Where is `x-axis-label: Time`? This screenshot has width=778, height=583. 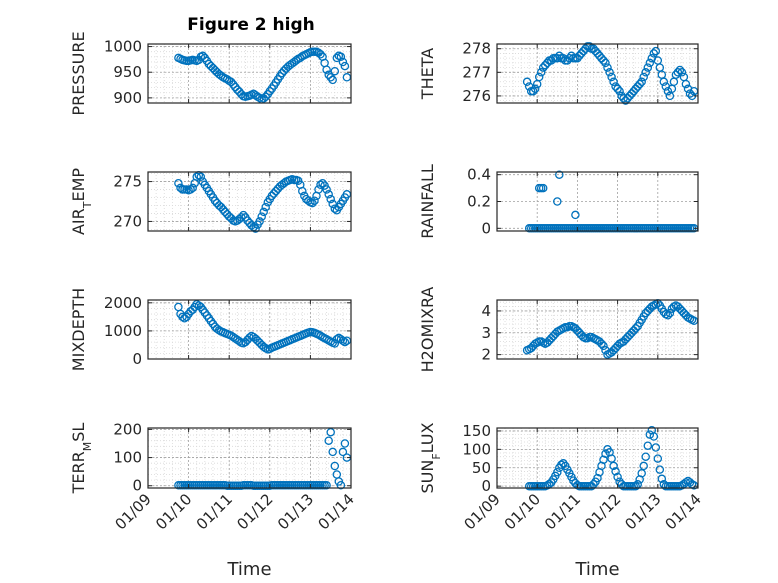 x-axis-label: Time is located at coordinates (596, 569).